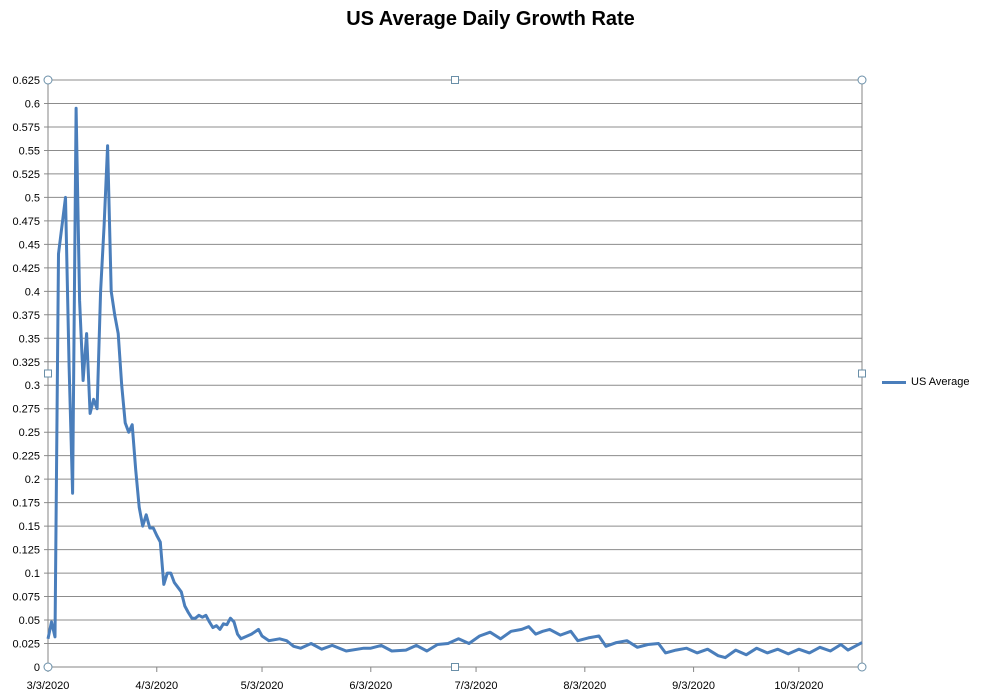 The image size is (981, 694). What do you see at coordinates (32, 292) in the screenshot?
I see `y-tick-label: 0.4` at bounding box center [32, 292].